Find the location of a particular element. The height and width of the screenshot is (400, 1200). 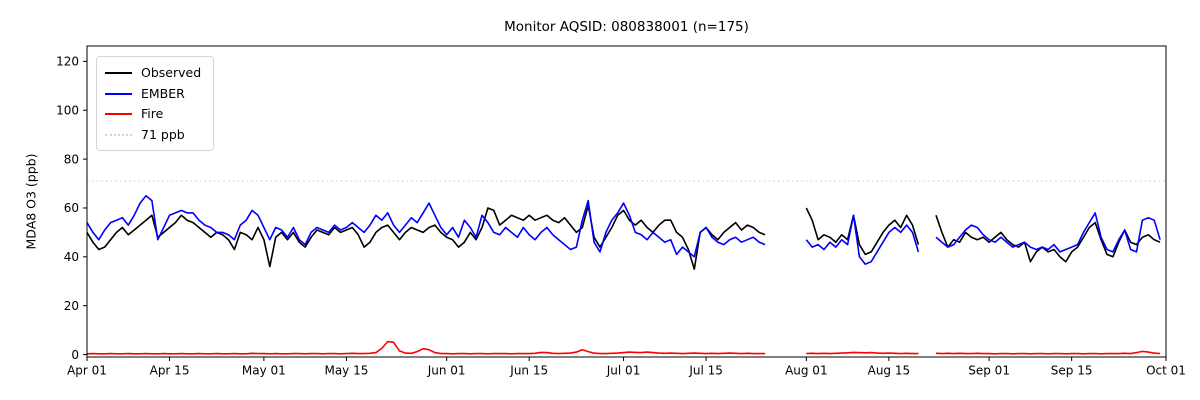

y-tick-label: 40 is located at coordinates (71, 257).